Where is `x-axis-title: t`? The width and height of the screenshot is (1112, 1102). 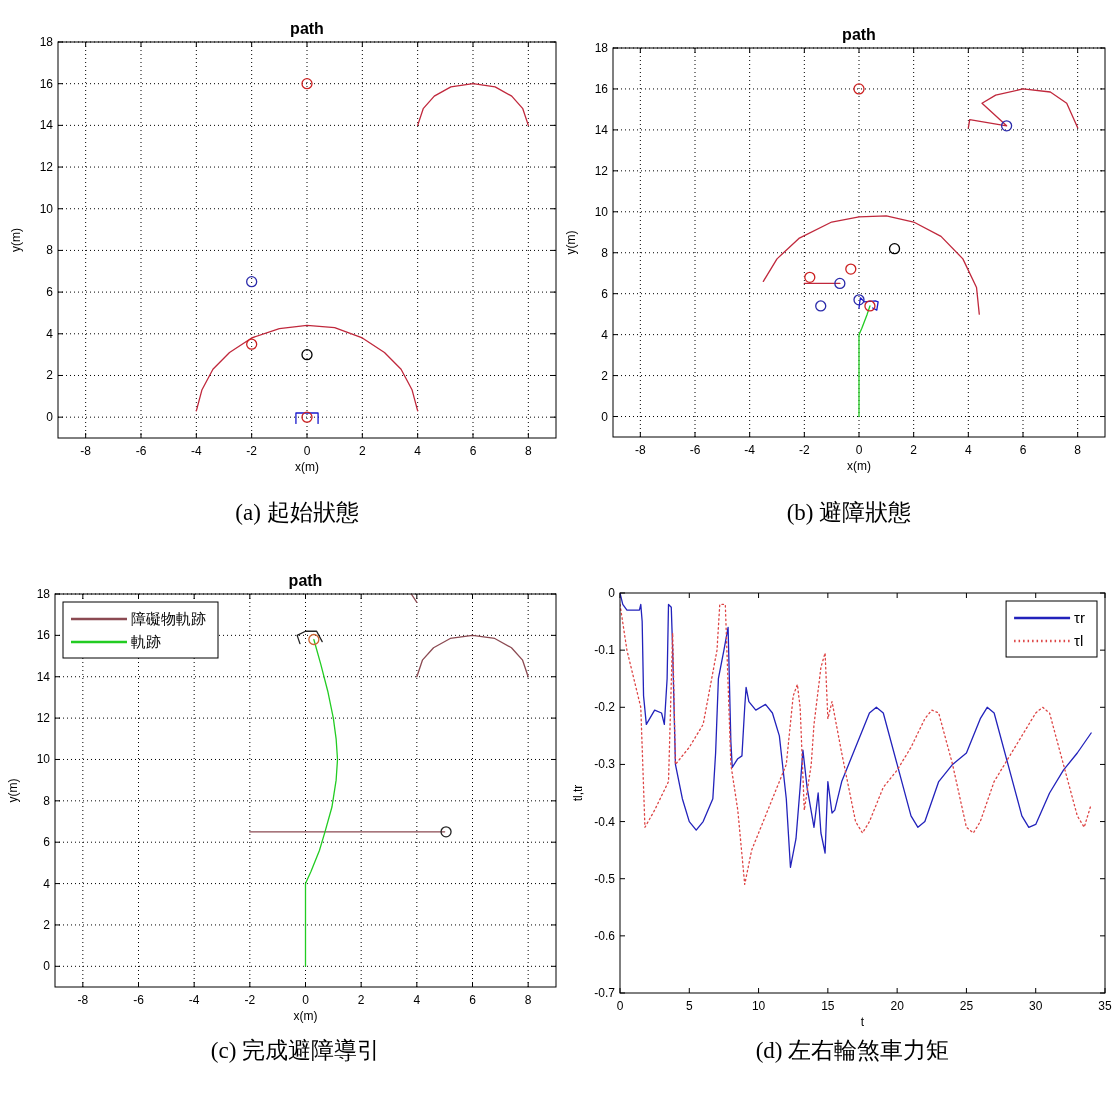 x-axis-title: t is located at coordinates (862, 1022).